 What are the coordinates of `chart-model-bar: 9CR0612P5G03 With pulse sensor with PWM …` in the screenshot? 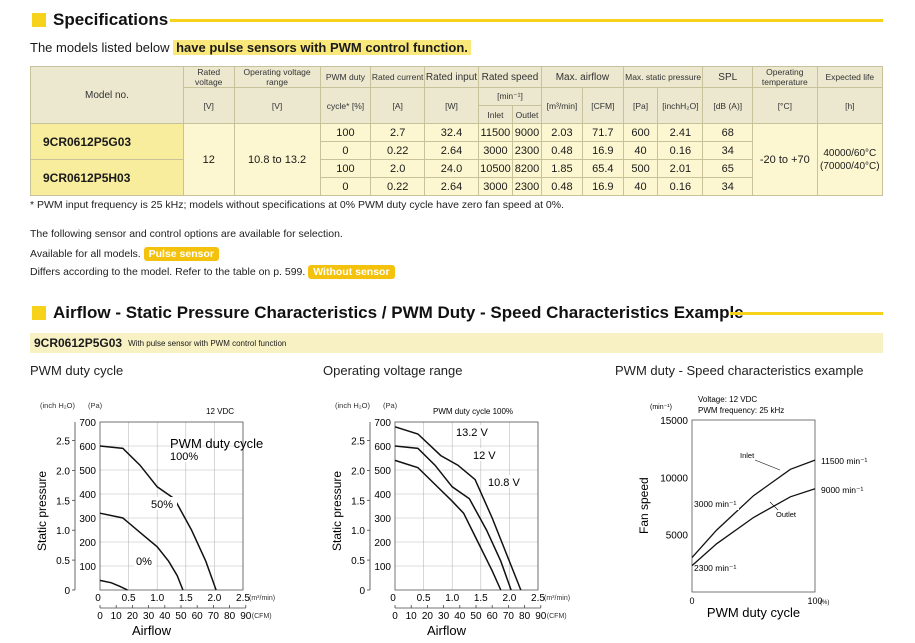 It's located at (456, 343).